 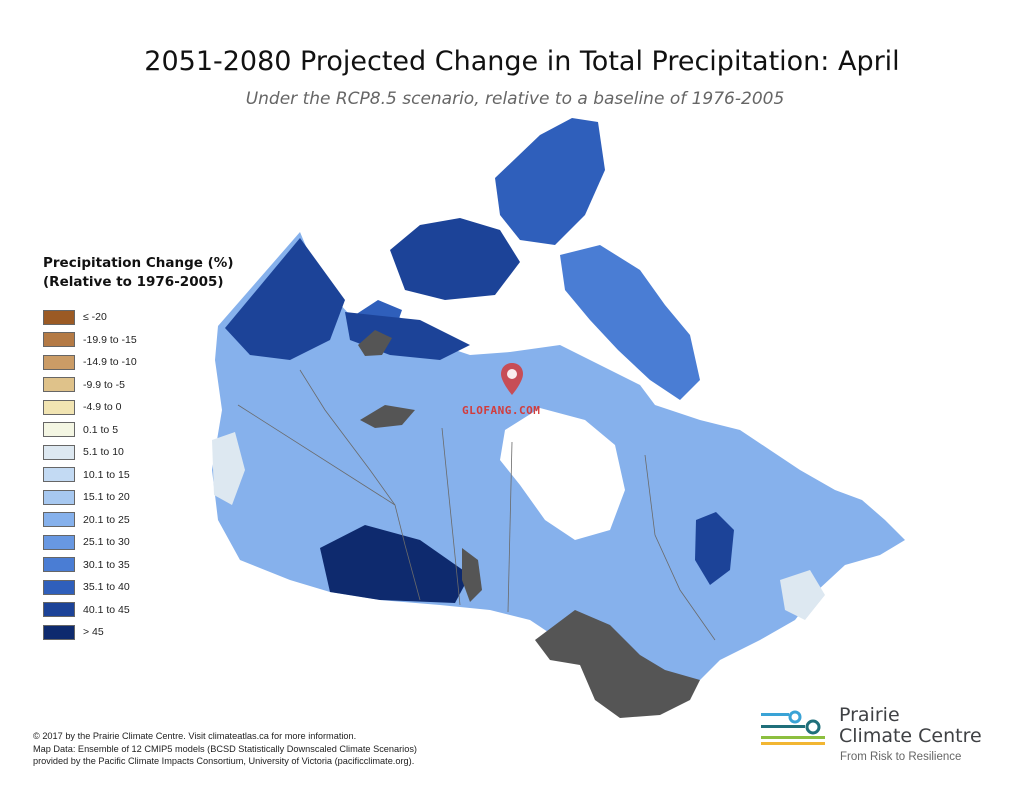 I want to click on map-pin-icon, so click(x=512, y=379).